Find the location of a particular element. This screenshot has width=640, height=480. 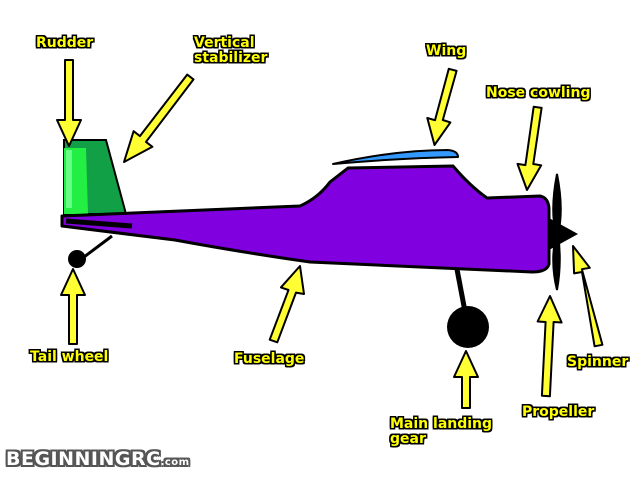

tail-wheel is located at coordinates (77, 259).